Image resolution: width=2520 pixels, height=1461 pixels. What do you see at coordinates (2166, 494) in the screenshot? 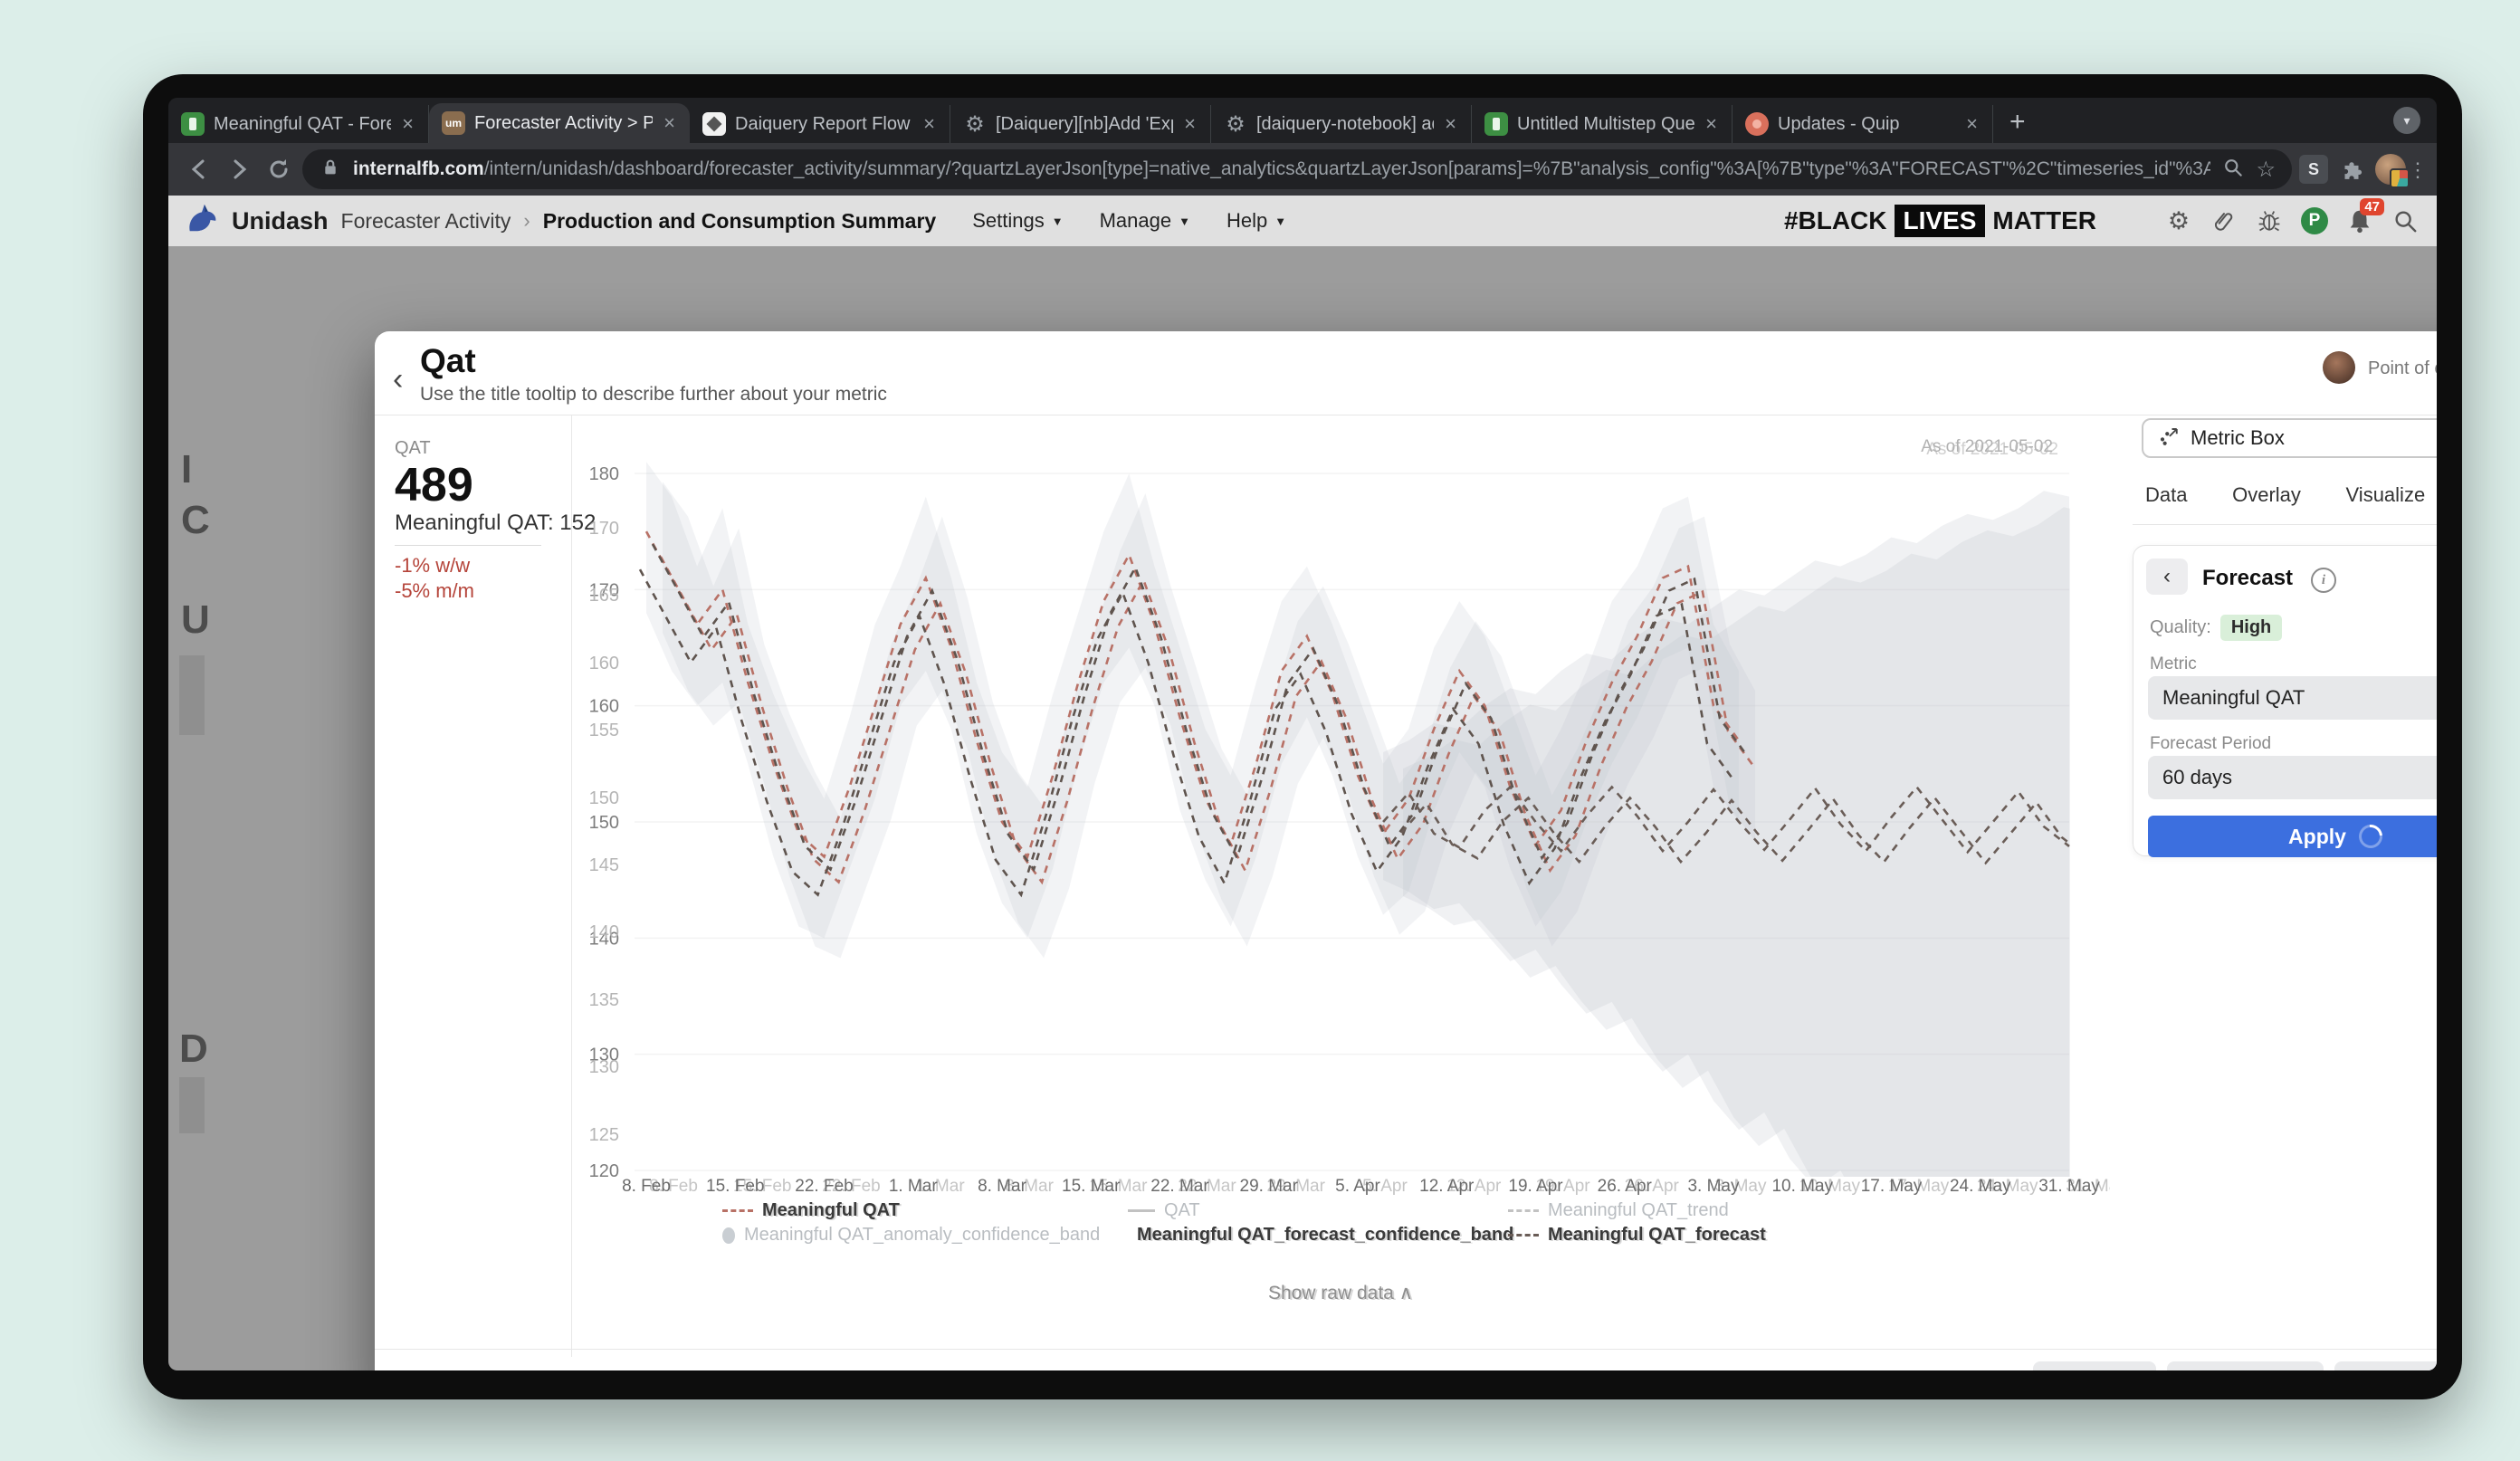
I see `tab-data: Data` at bounding box center [2166, 494].